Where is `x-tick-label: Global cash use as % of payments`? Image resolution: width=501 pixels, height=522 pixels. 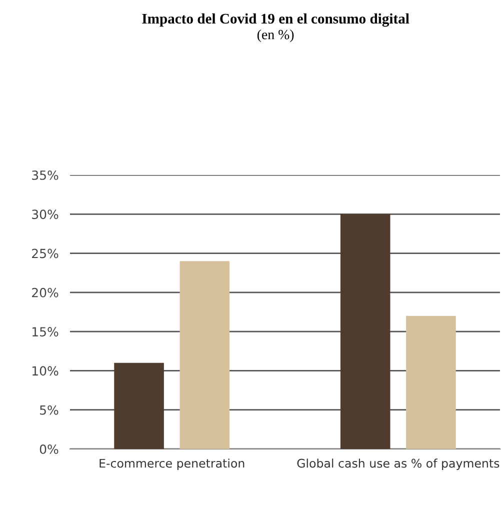 x-tick-label: Global cash use as % of payments is located at coordinates (398, 464).